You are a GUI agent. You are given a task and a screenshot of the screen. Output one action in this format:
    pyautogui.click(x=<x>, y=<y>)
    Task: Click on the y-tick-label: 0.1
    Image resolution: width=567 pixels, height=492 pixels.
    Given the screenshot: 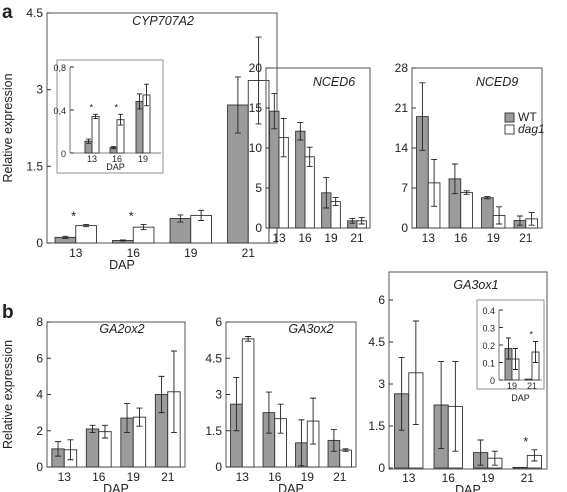 What is the action you would take?
    pyautogui.click(x=488, y=364)
    